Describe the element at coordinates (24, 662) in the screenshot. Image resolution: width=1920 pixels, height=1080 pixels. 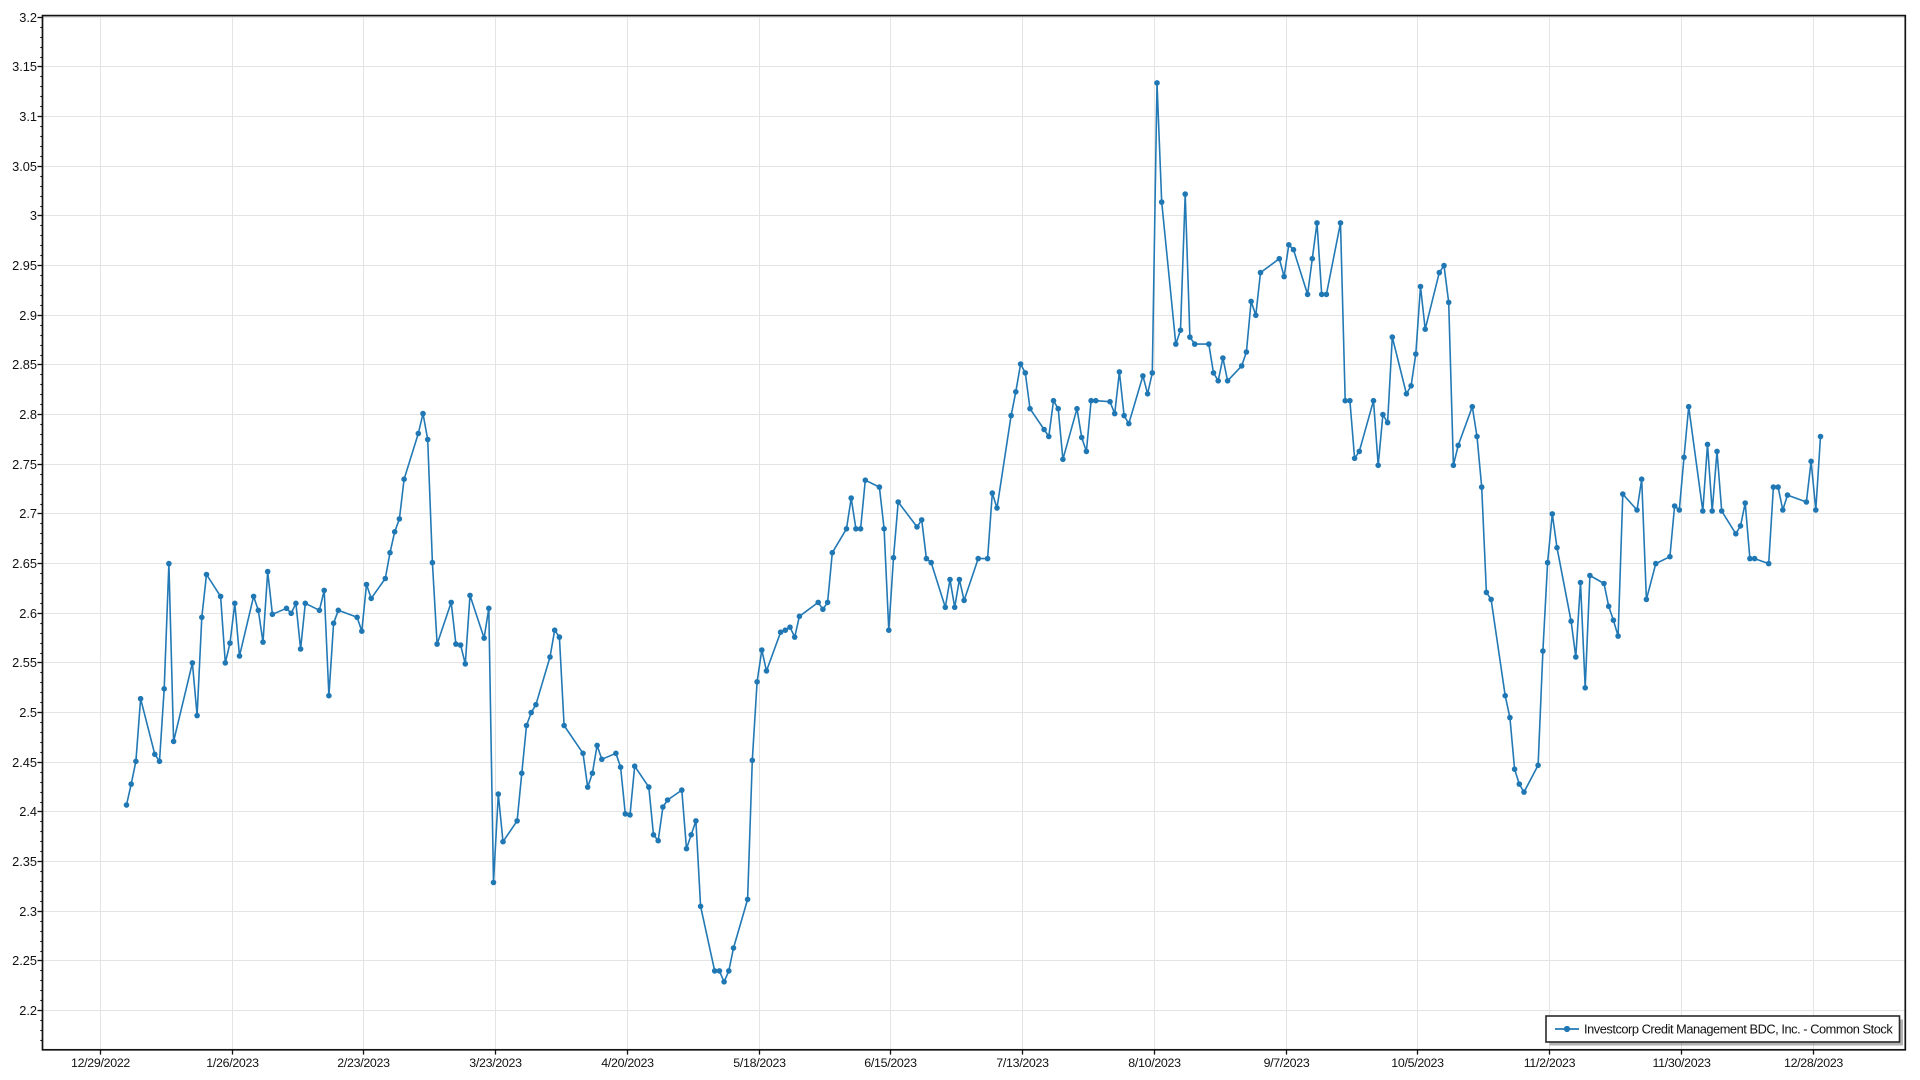
I see `svg-text: 2.55` at that location.